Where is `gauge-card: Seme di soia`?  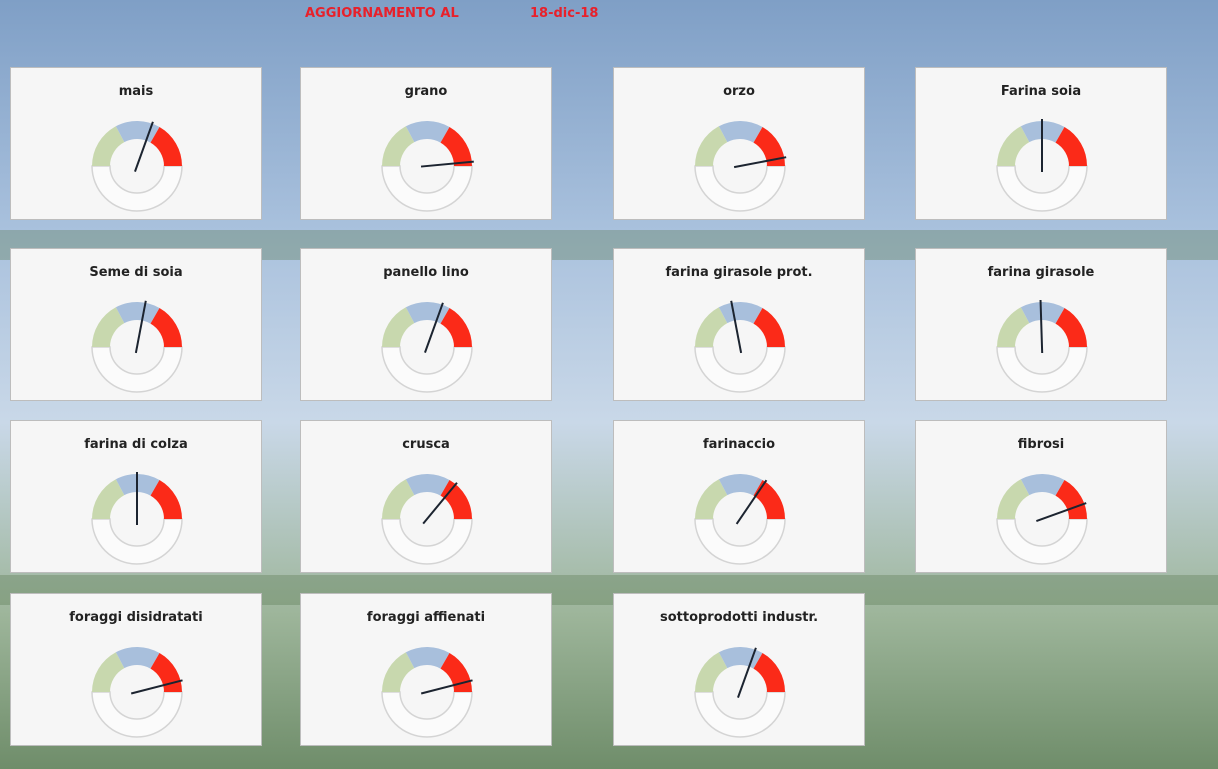
gauge-card: Seme di soia is located at coordinates (136, 324).